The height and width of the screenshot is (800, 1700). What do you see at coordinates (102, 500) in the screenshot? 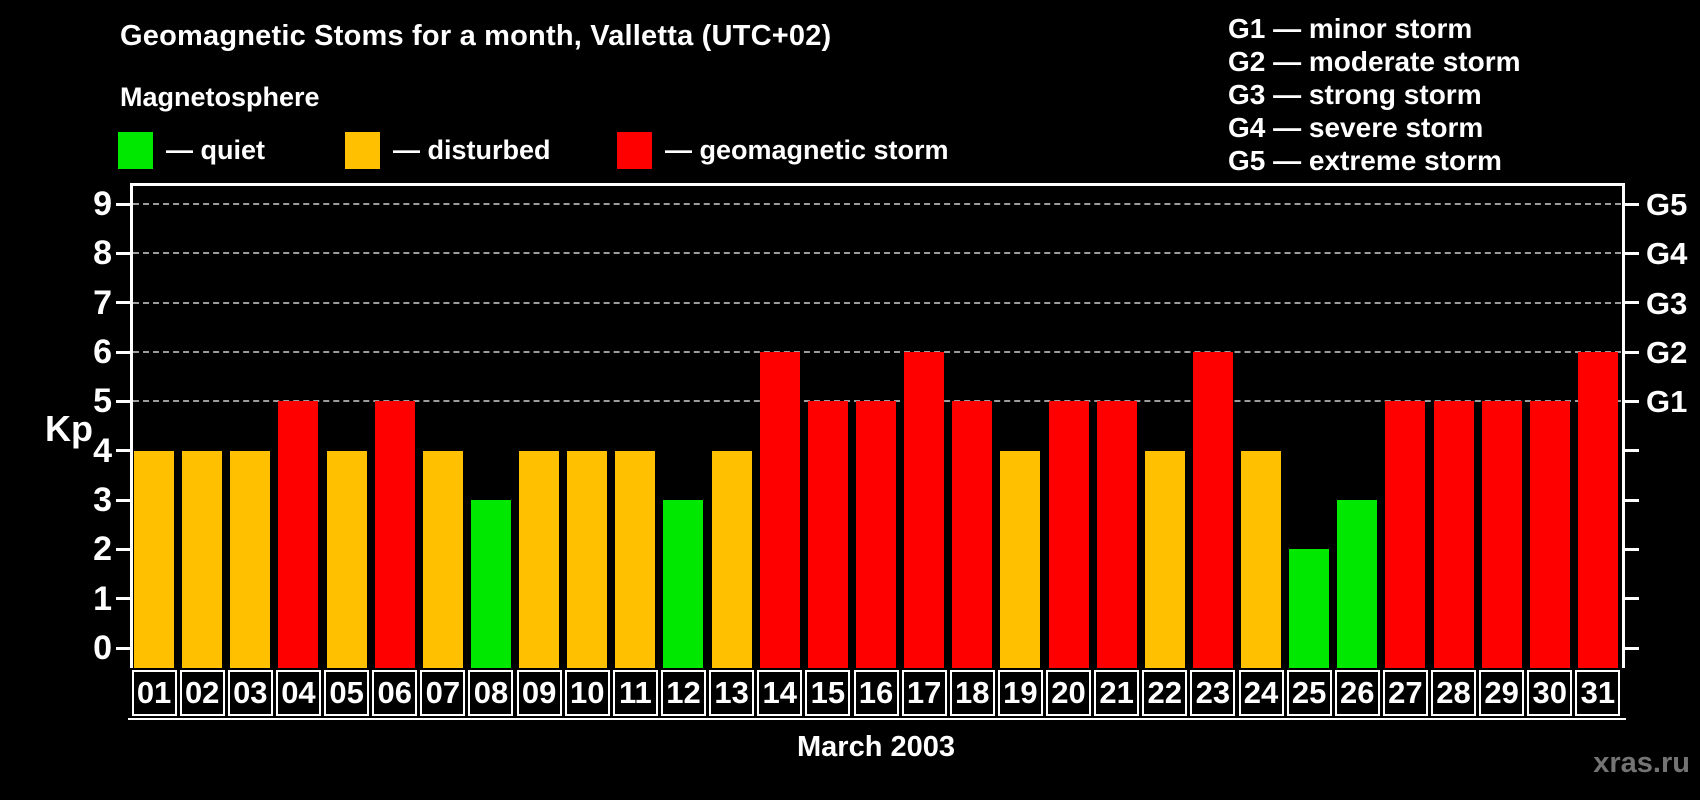
I see `y-axis-tick-label-3: 3` at bounding box center [102, 500].